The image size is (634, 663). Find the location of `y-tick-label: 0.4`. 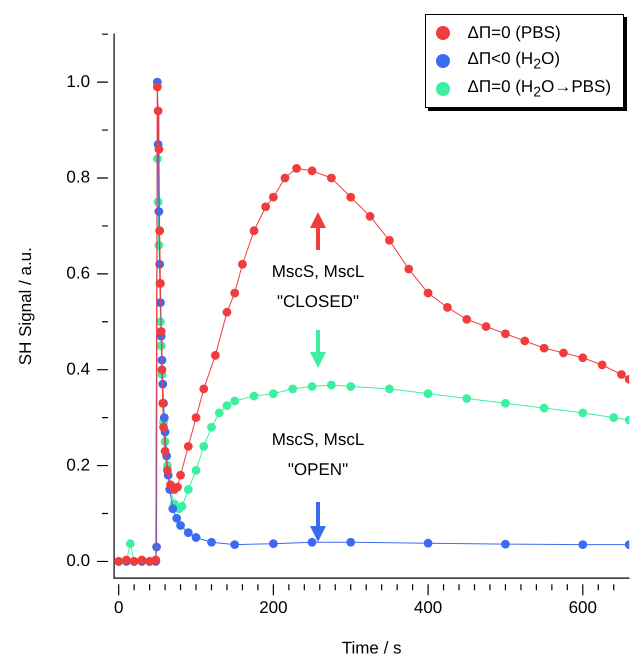

y-tick-label: 0.4 is located at coordinates (78, 368).